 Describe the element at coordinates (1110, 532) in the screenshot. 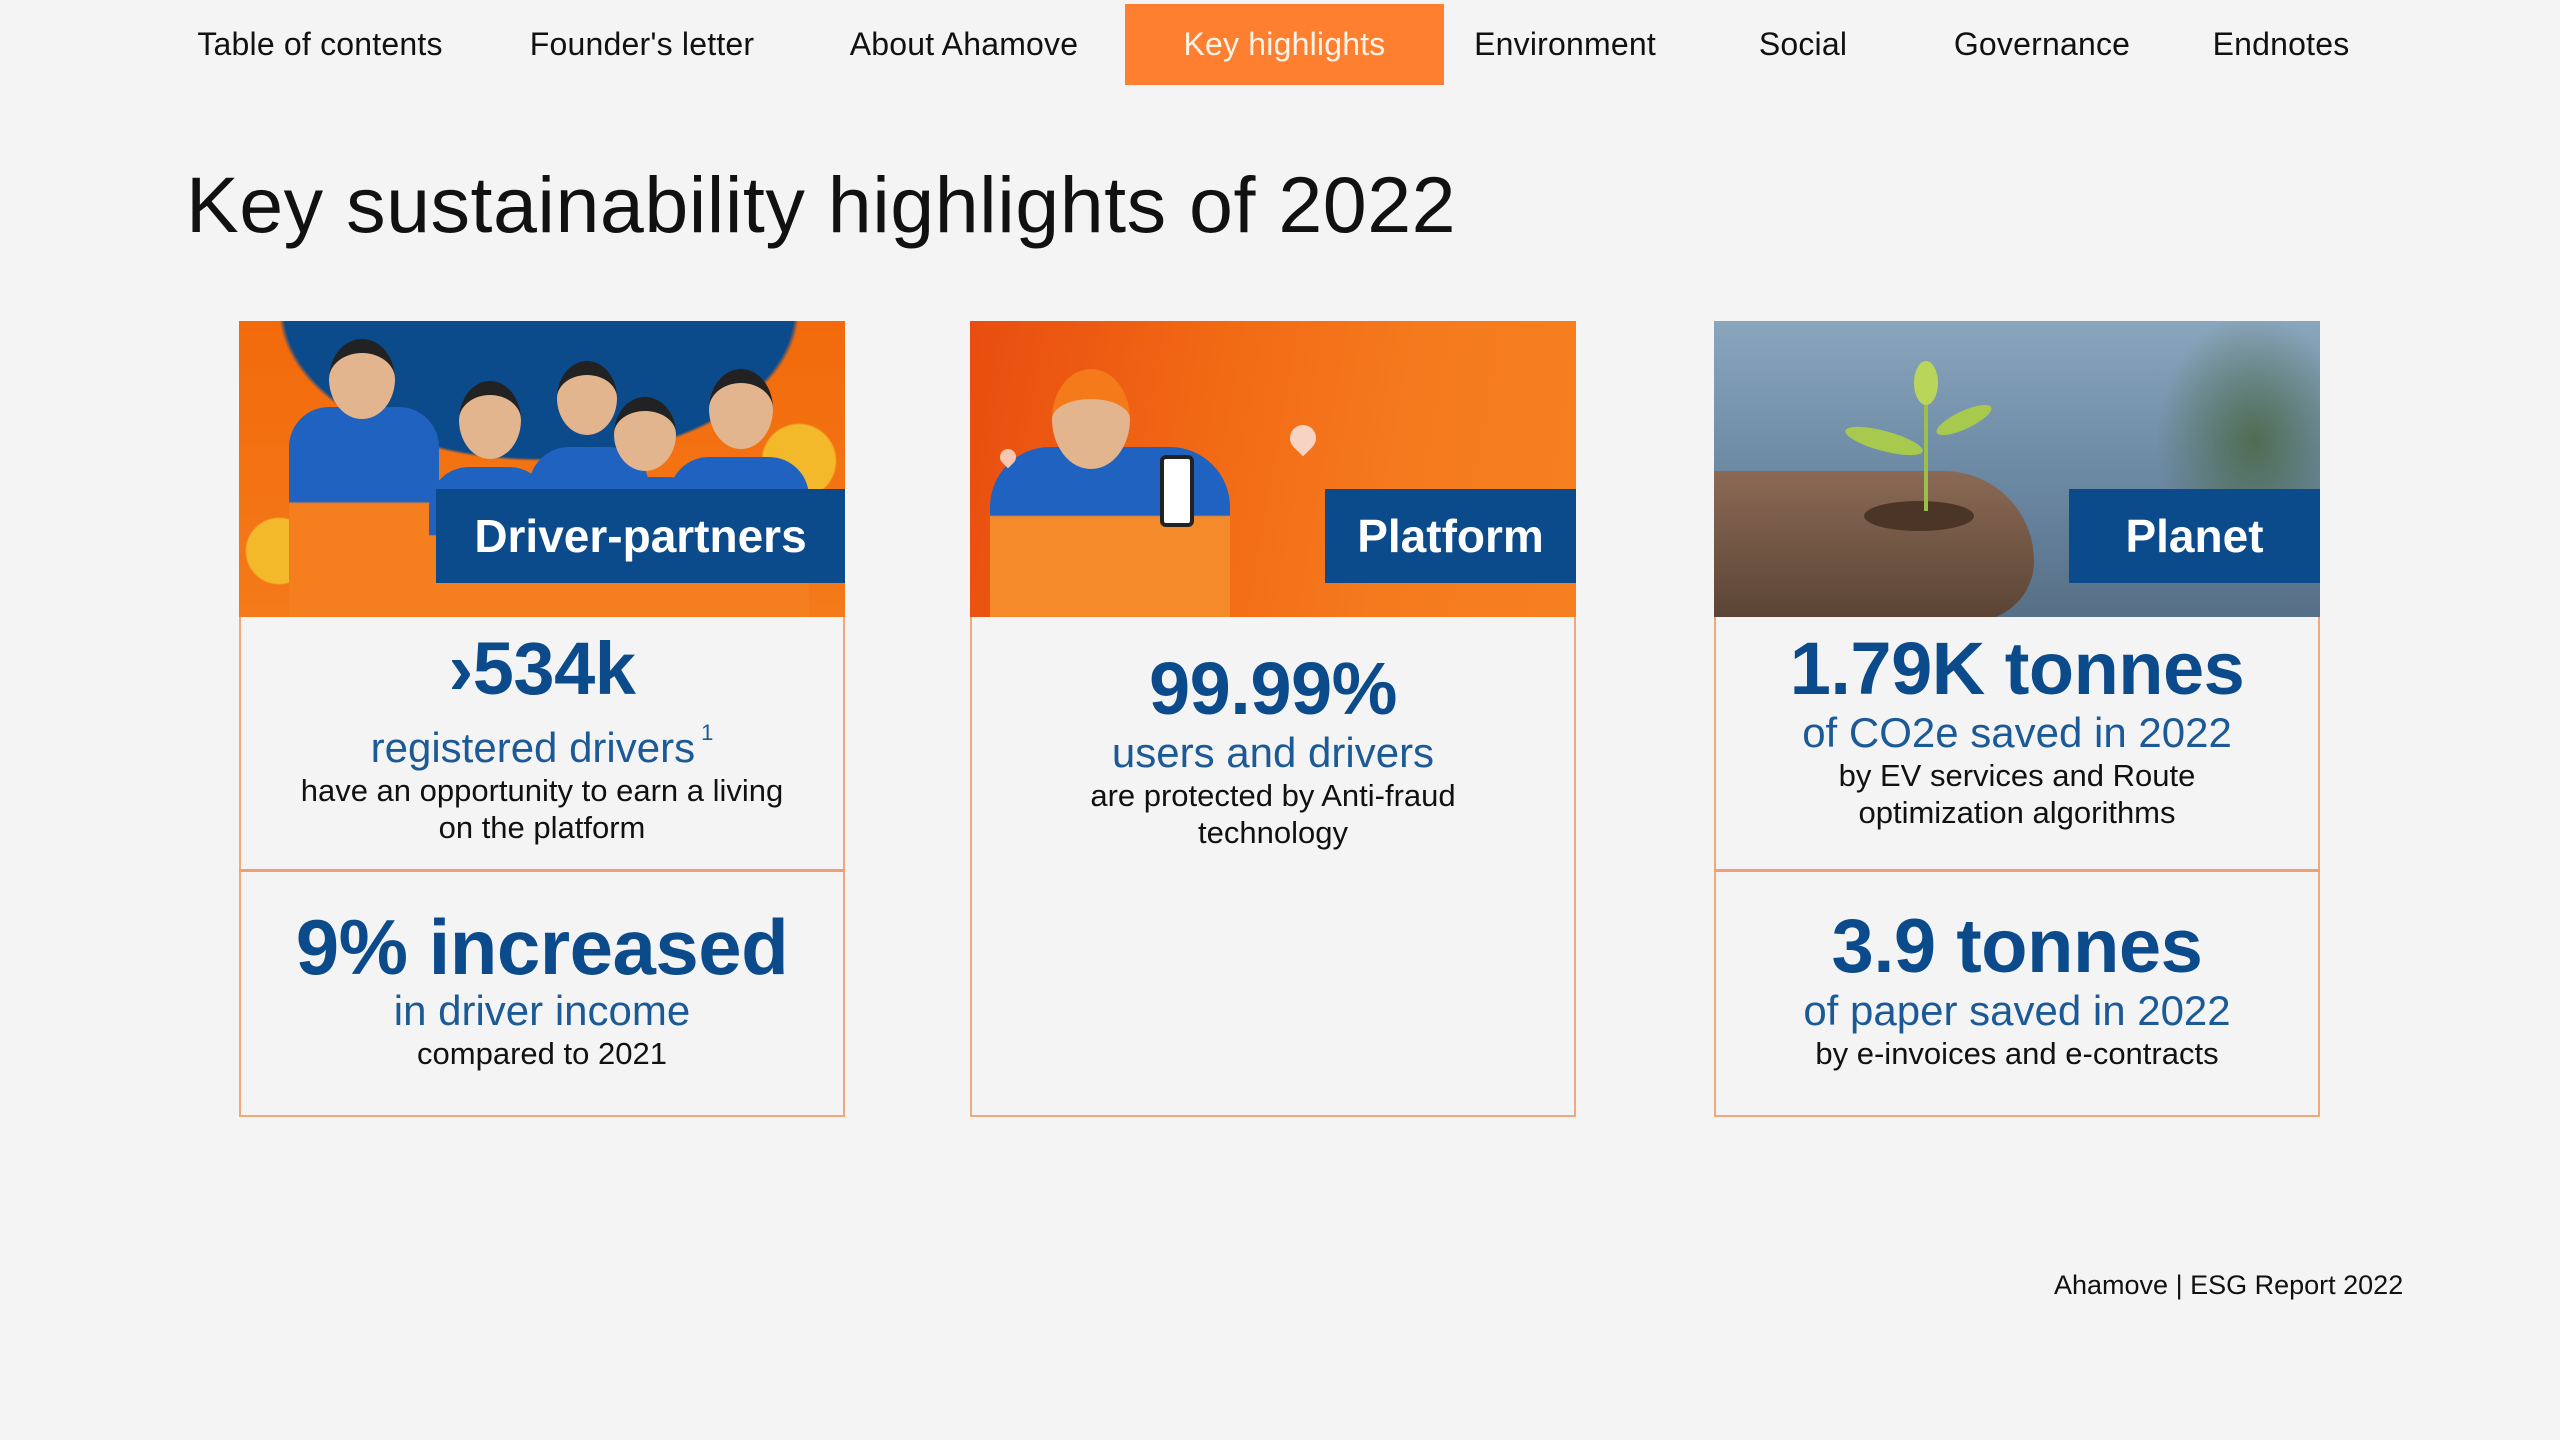

I see `driver-body` at that location.